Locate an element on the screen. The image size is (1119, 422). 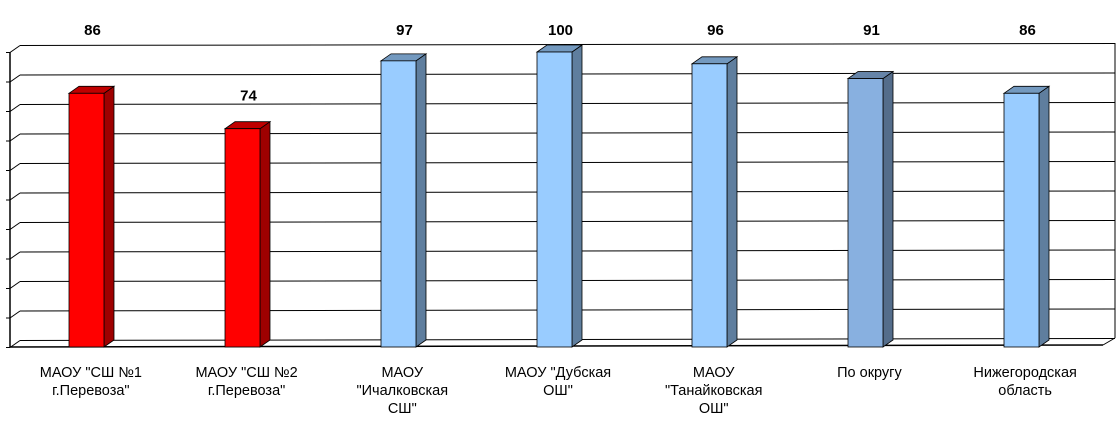
x-tick-label: МАОУ "СШ №1 г.Перевоза" is located at coordinates (91, 382).